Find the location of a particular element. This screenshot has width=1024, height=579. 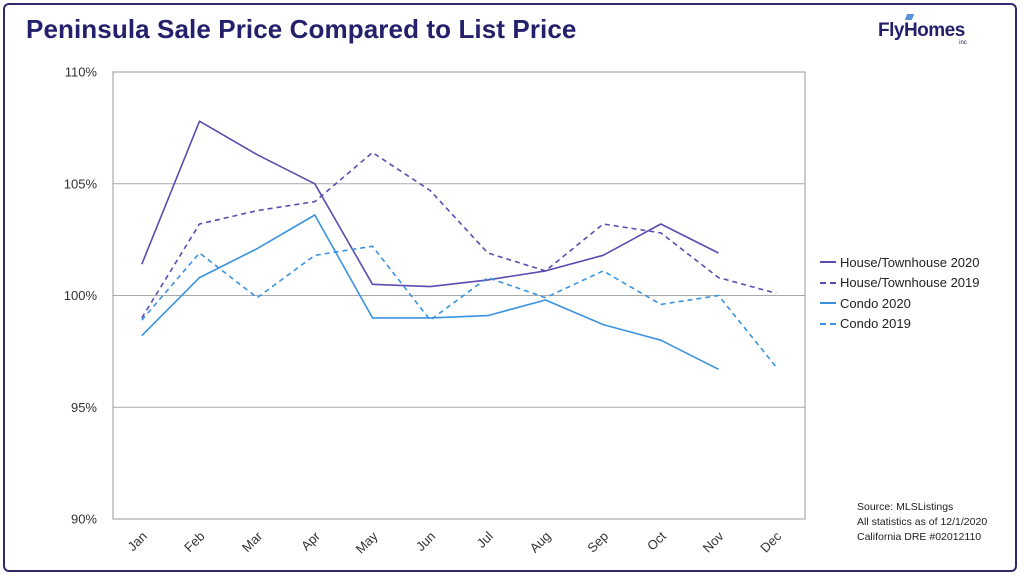

legend-item: Condo 2019 is located at coordinates (900, 324).